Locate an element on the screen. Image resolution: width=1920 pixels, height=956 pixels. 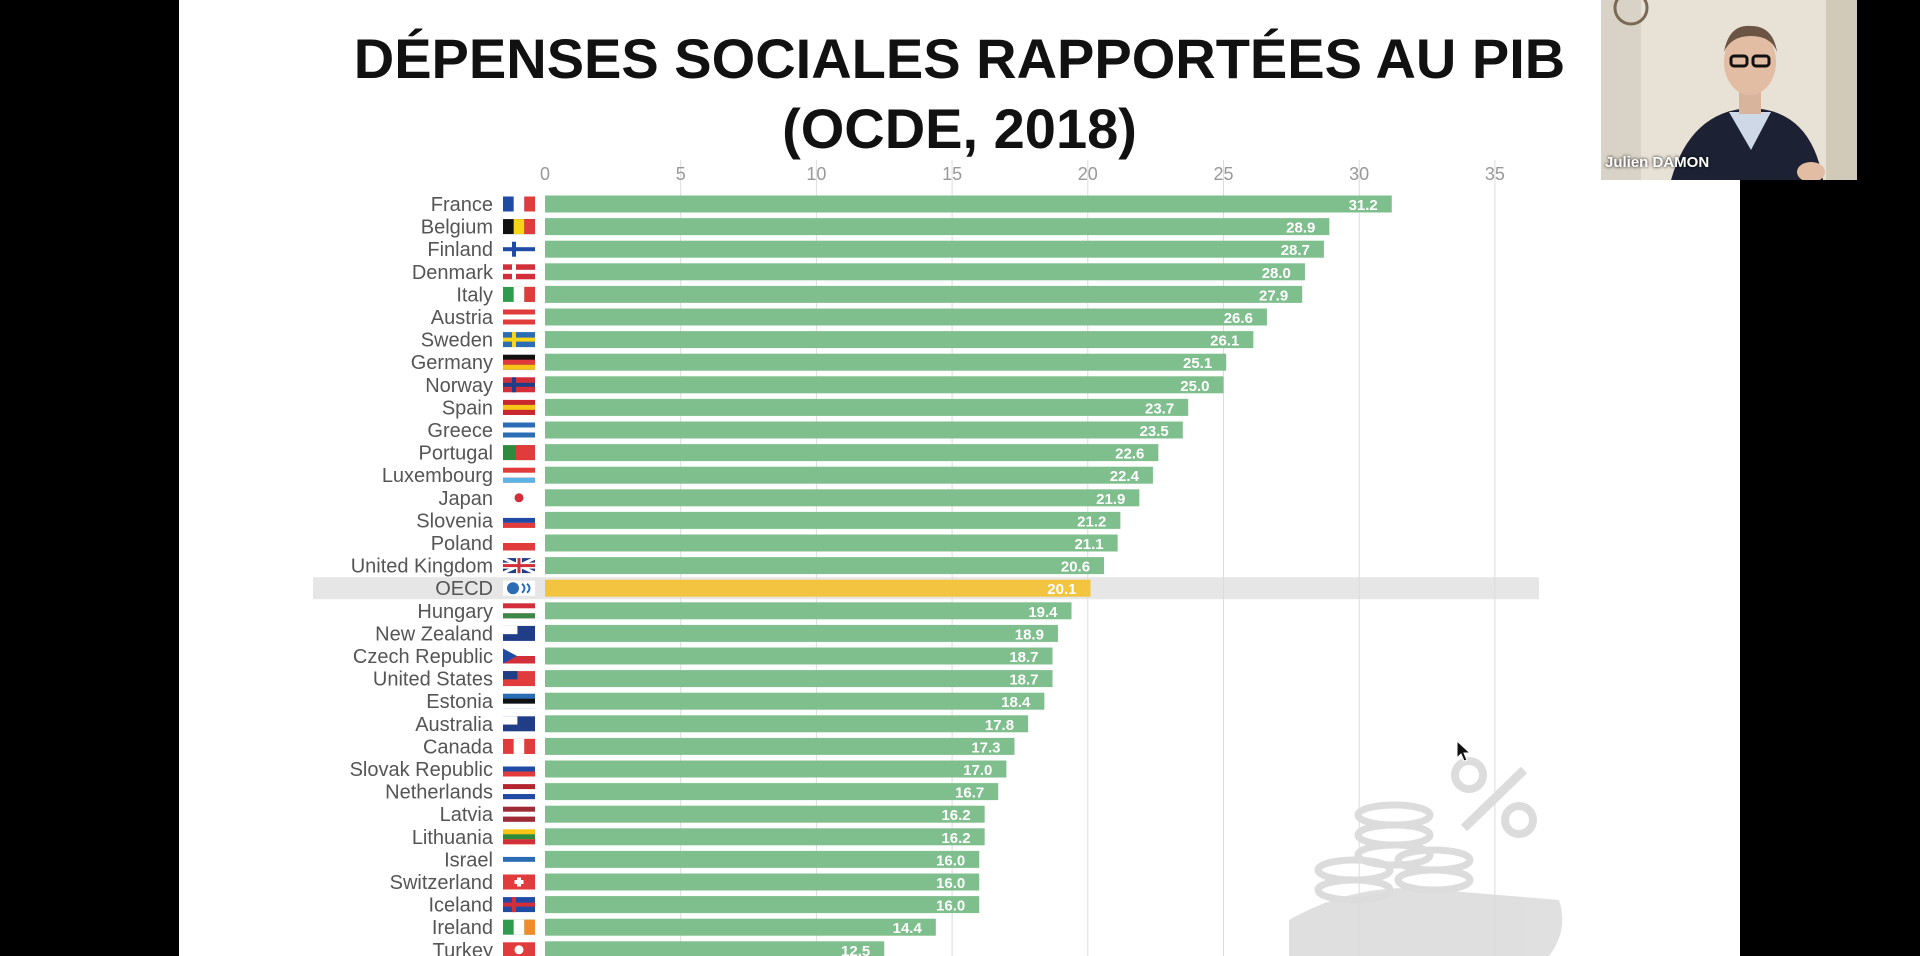
value-label: 16.0 is located at coordinates (950, 860).